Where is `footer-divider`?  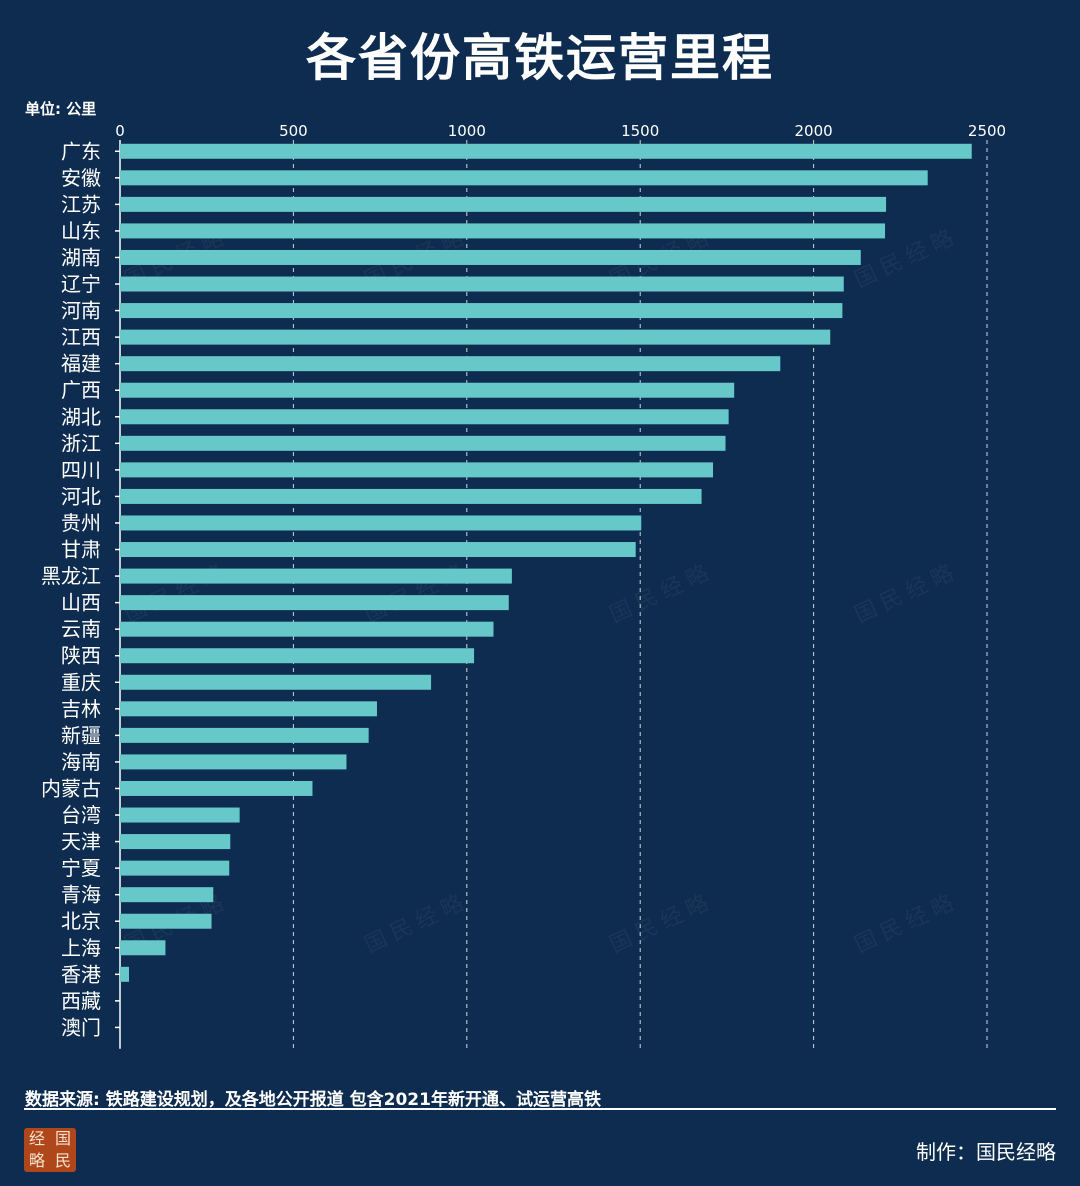
footer-divider is located at coordinates (540, 1109).